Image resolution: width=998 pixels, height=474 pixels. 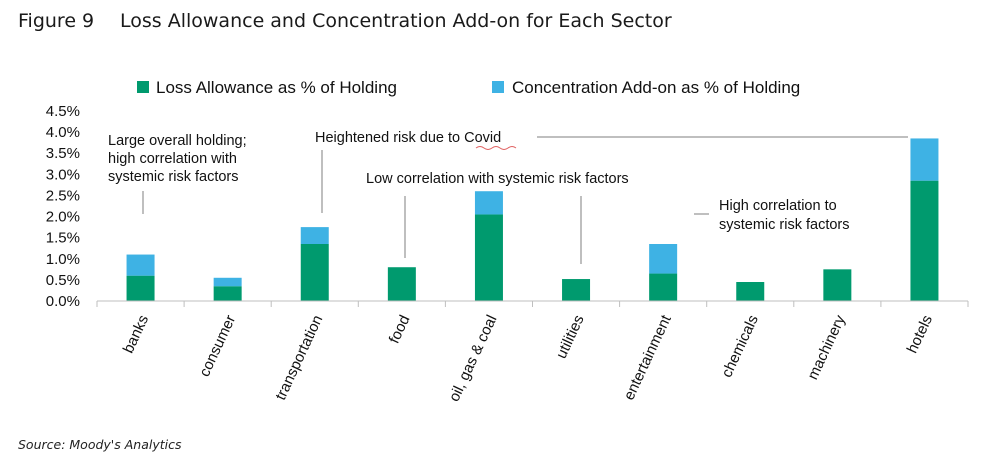 I want to click on y-tick-label: 3.0%, so click(x=63, y=174).